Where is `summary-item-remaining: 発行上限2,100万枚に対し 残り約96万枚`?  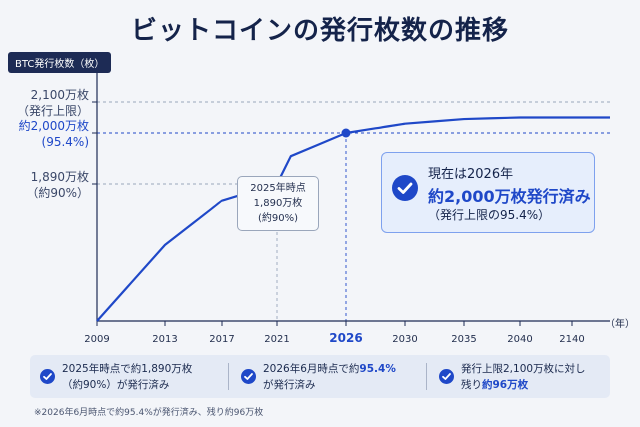
summary-item-remaining: 発行上限2,100万枚に対し 残り約96万枚 is located at coordinates (519, 376).